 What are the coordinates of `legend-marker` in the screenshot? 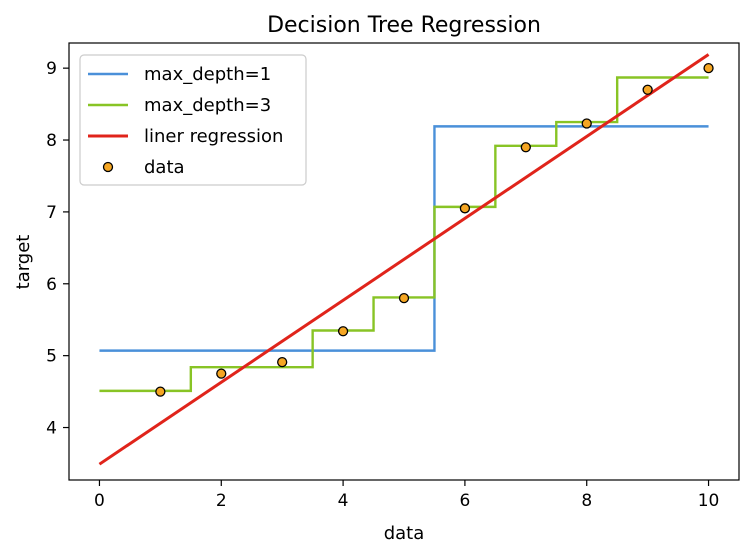 It's located at (108, 167).